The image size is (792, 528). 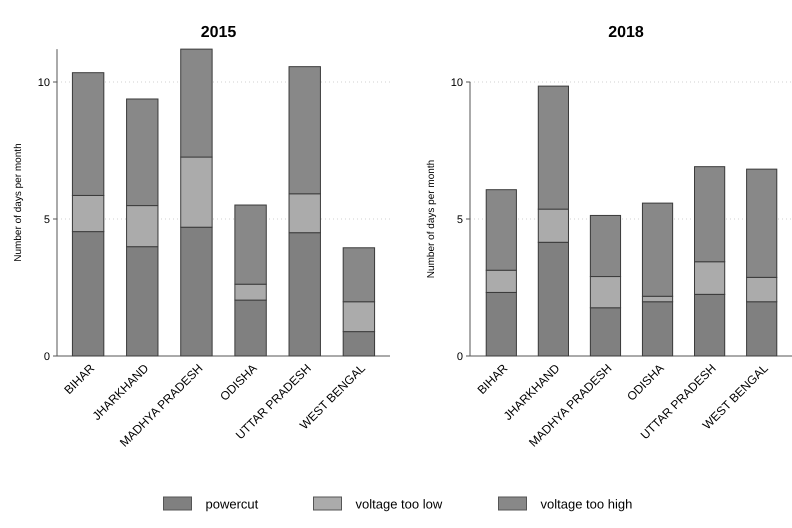 What do you see at coordinates (586, 504) in the screenshot?
I see `legend-label: voltage too high` at bounding box center [586, 504].